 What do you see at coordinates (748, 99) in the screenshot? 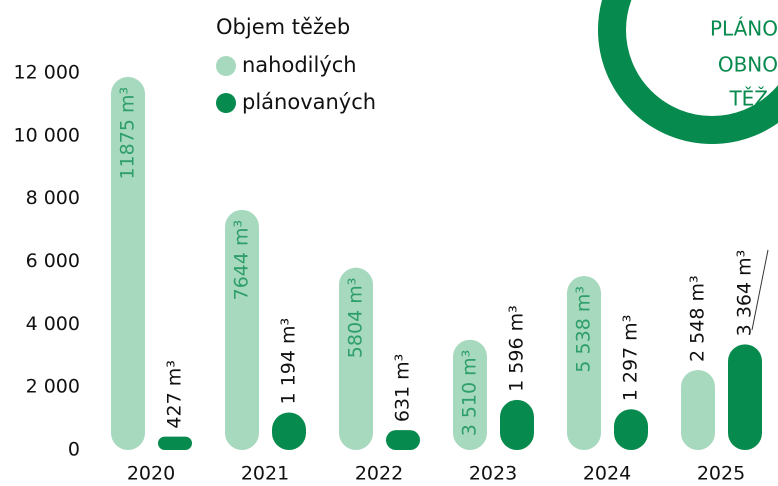
I see `badge-text: TĚŽ` at bounding box center [748, 99].